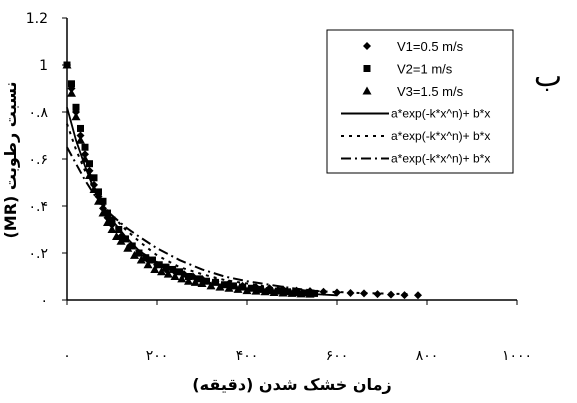 This screenshot has height=403, width=577. Describe the element at coordinates (427, 356) in the screenshot. I see `x-tick-label: ۸۰۰` at that location.